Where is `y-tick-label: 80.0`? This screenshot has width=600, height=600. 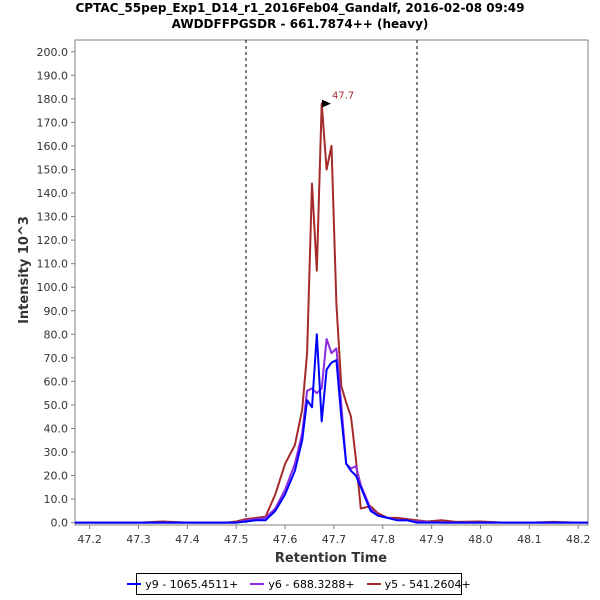
y-tick-label: 80.0 is located at coordinates (56, 334).